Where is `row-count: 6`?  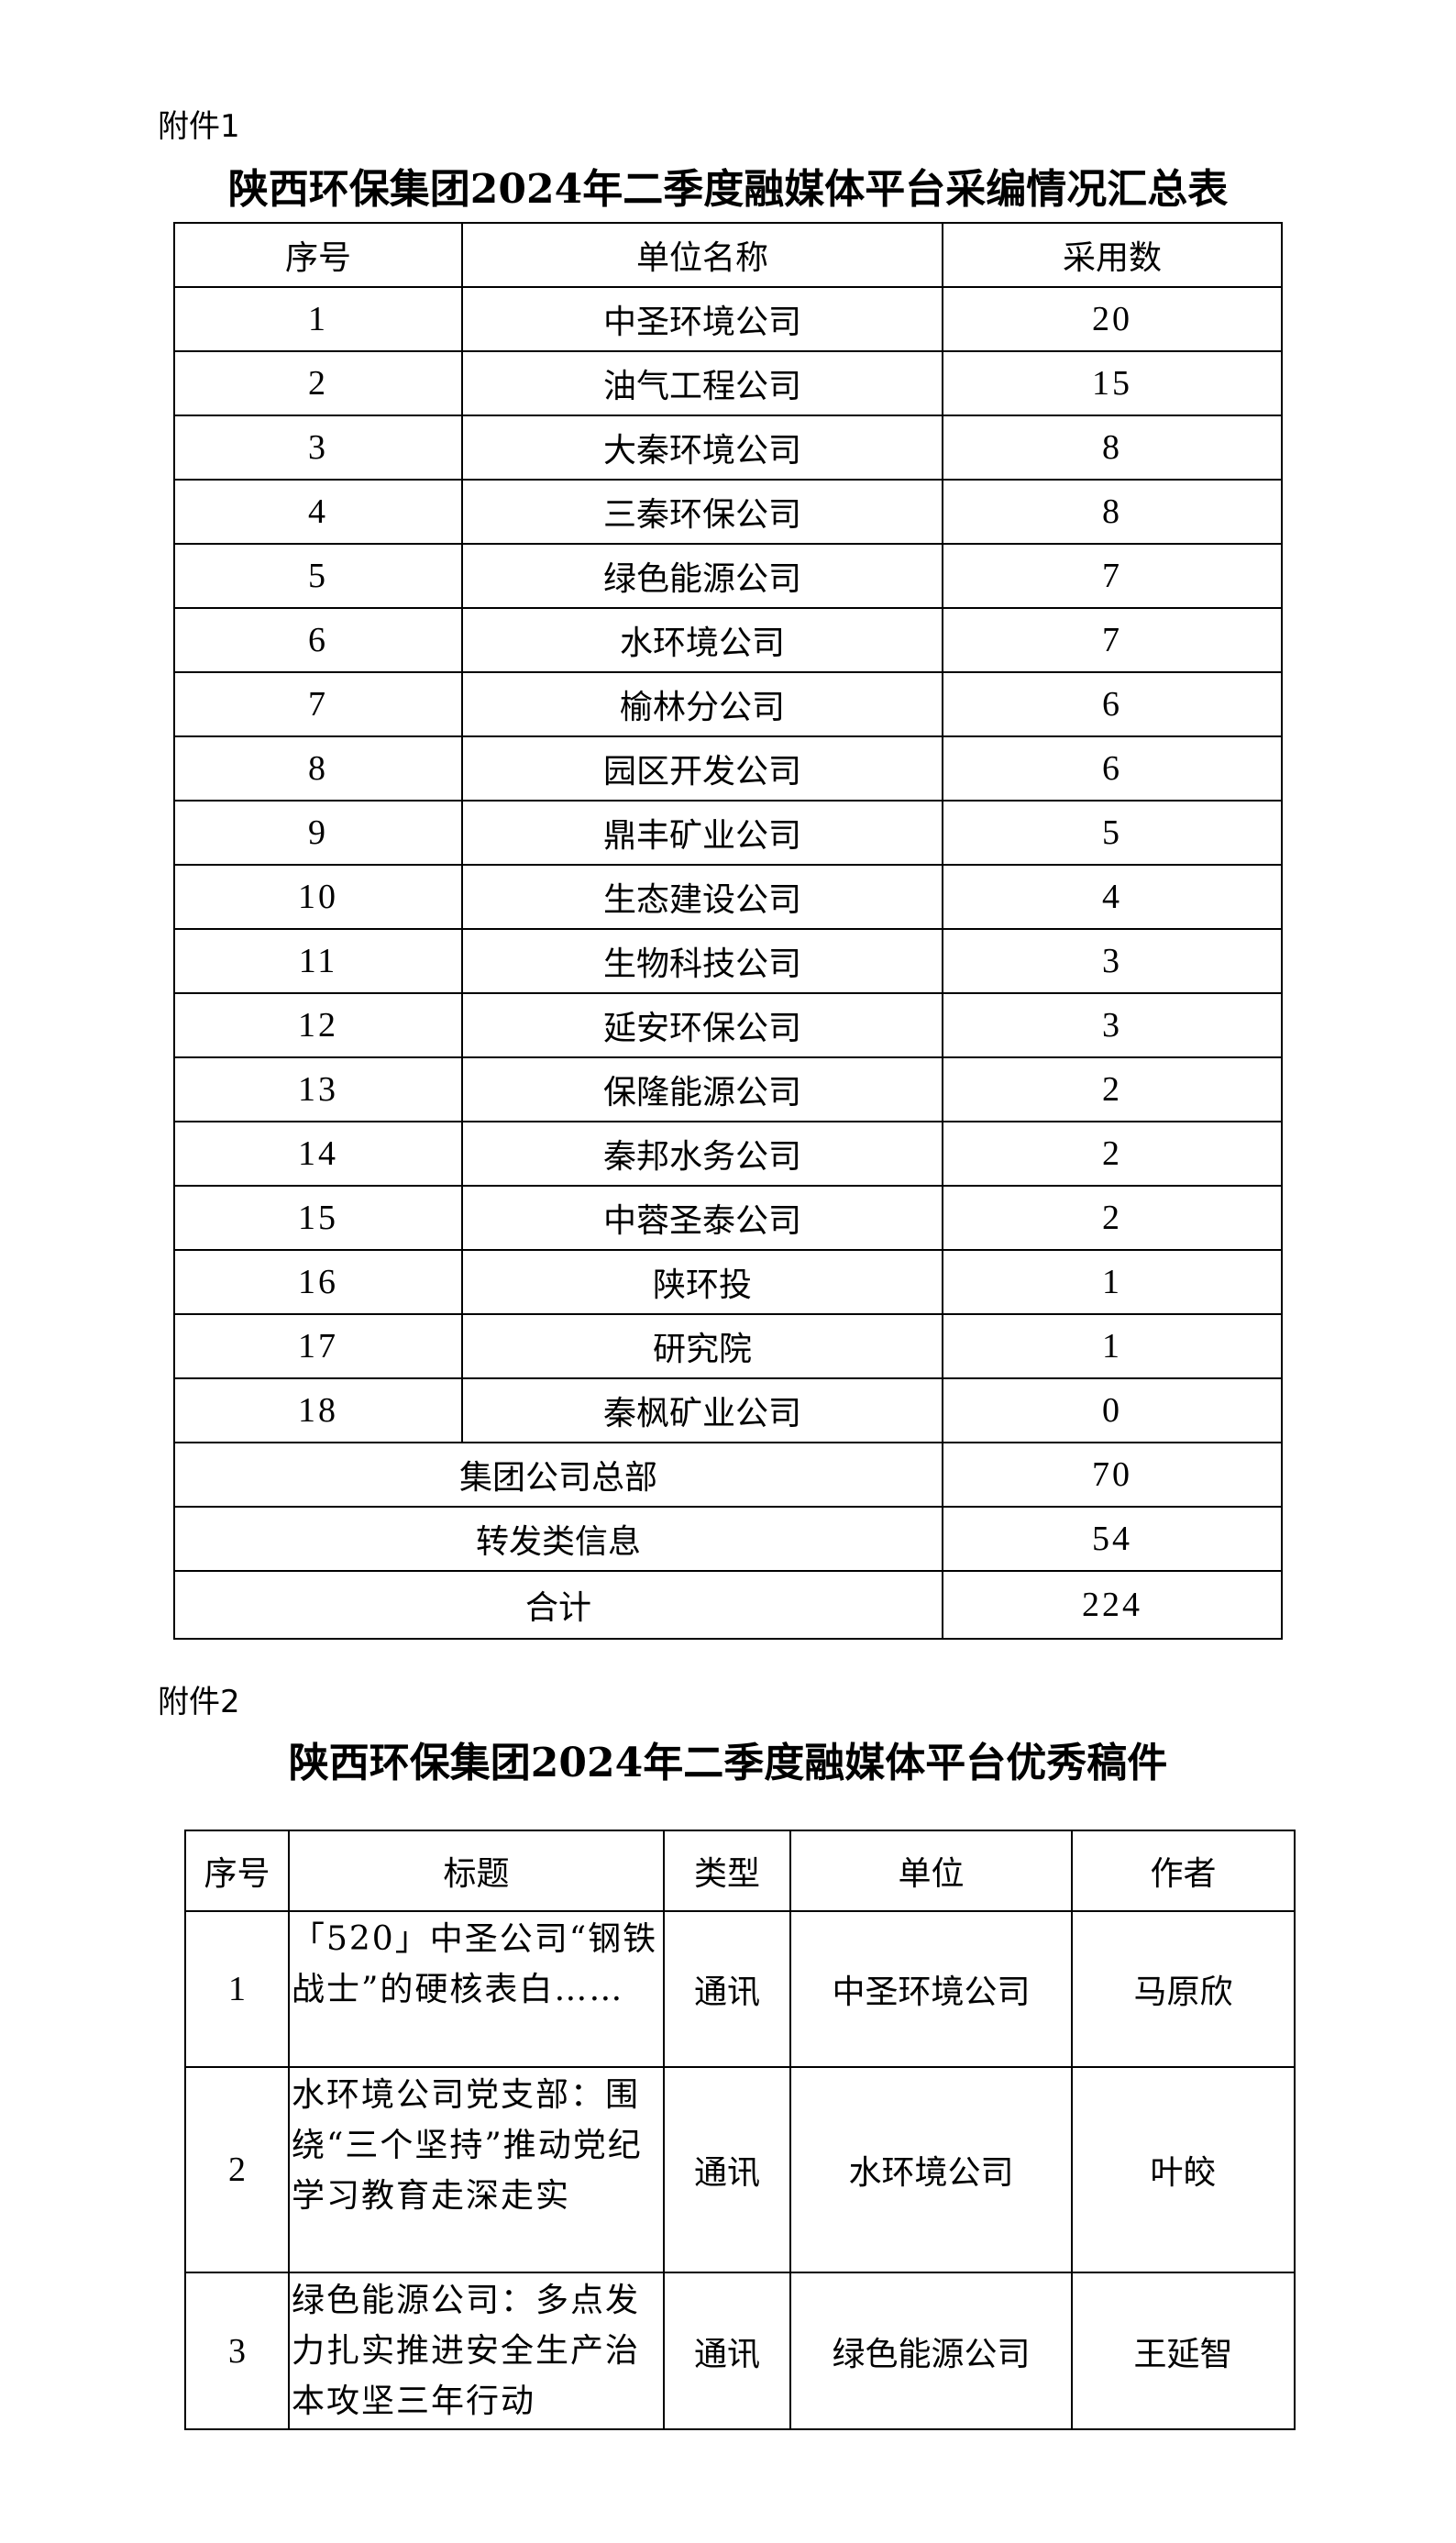
row-count: 6 is located at coordinates (1112, 704).